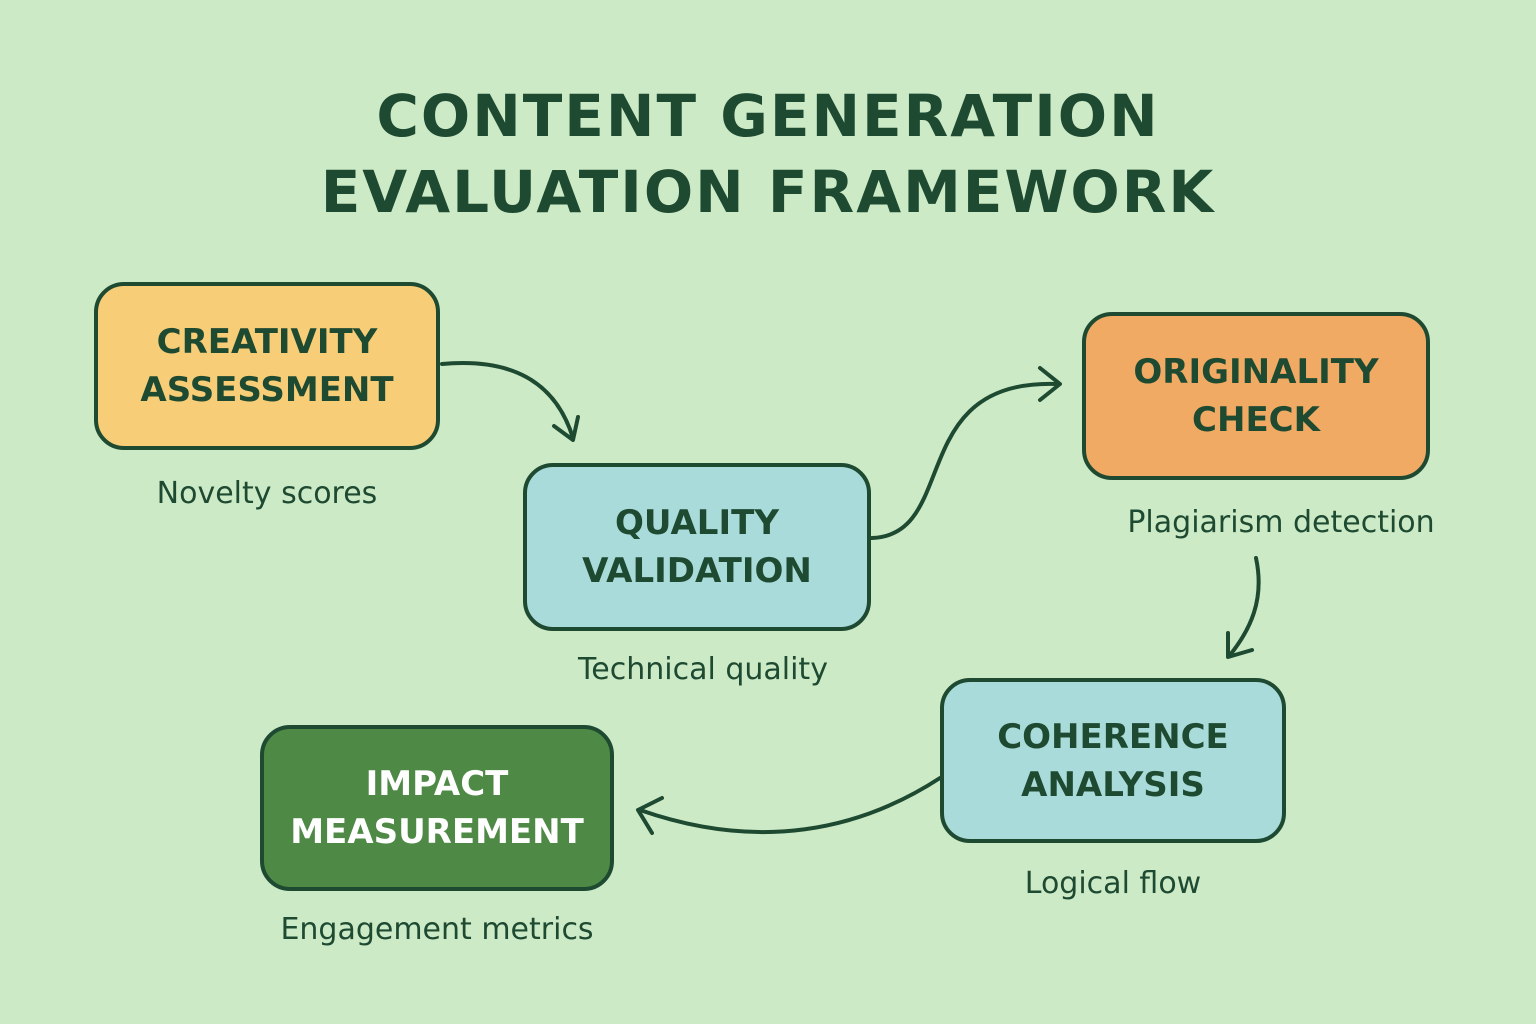  I want to click on step-label-quality-line-1: QUALITY, so click(697, 523).